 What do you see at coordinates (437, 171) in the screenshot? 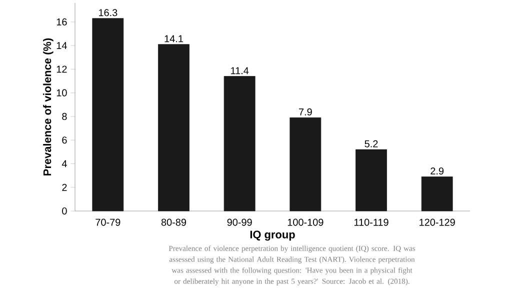
I see `data-label: 2.9` at bounding box center [437, 171].